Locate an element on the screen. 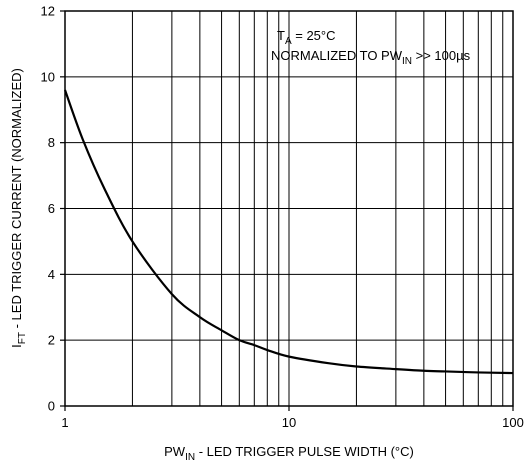 The width and height of the screenshot is (529, 472). y-tick-label: 8 is located at coordinates (51, 142).